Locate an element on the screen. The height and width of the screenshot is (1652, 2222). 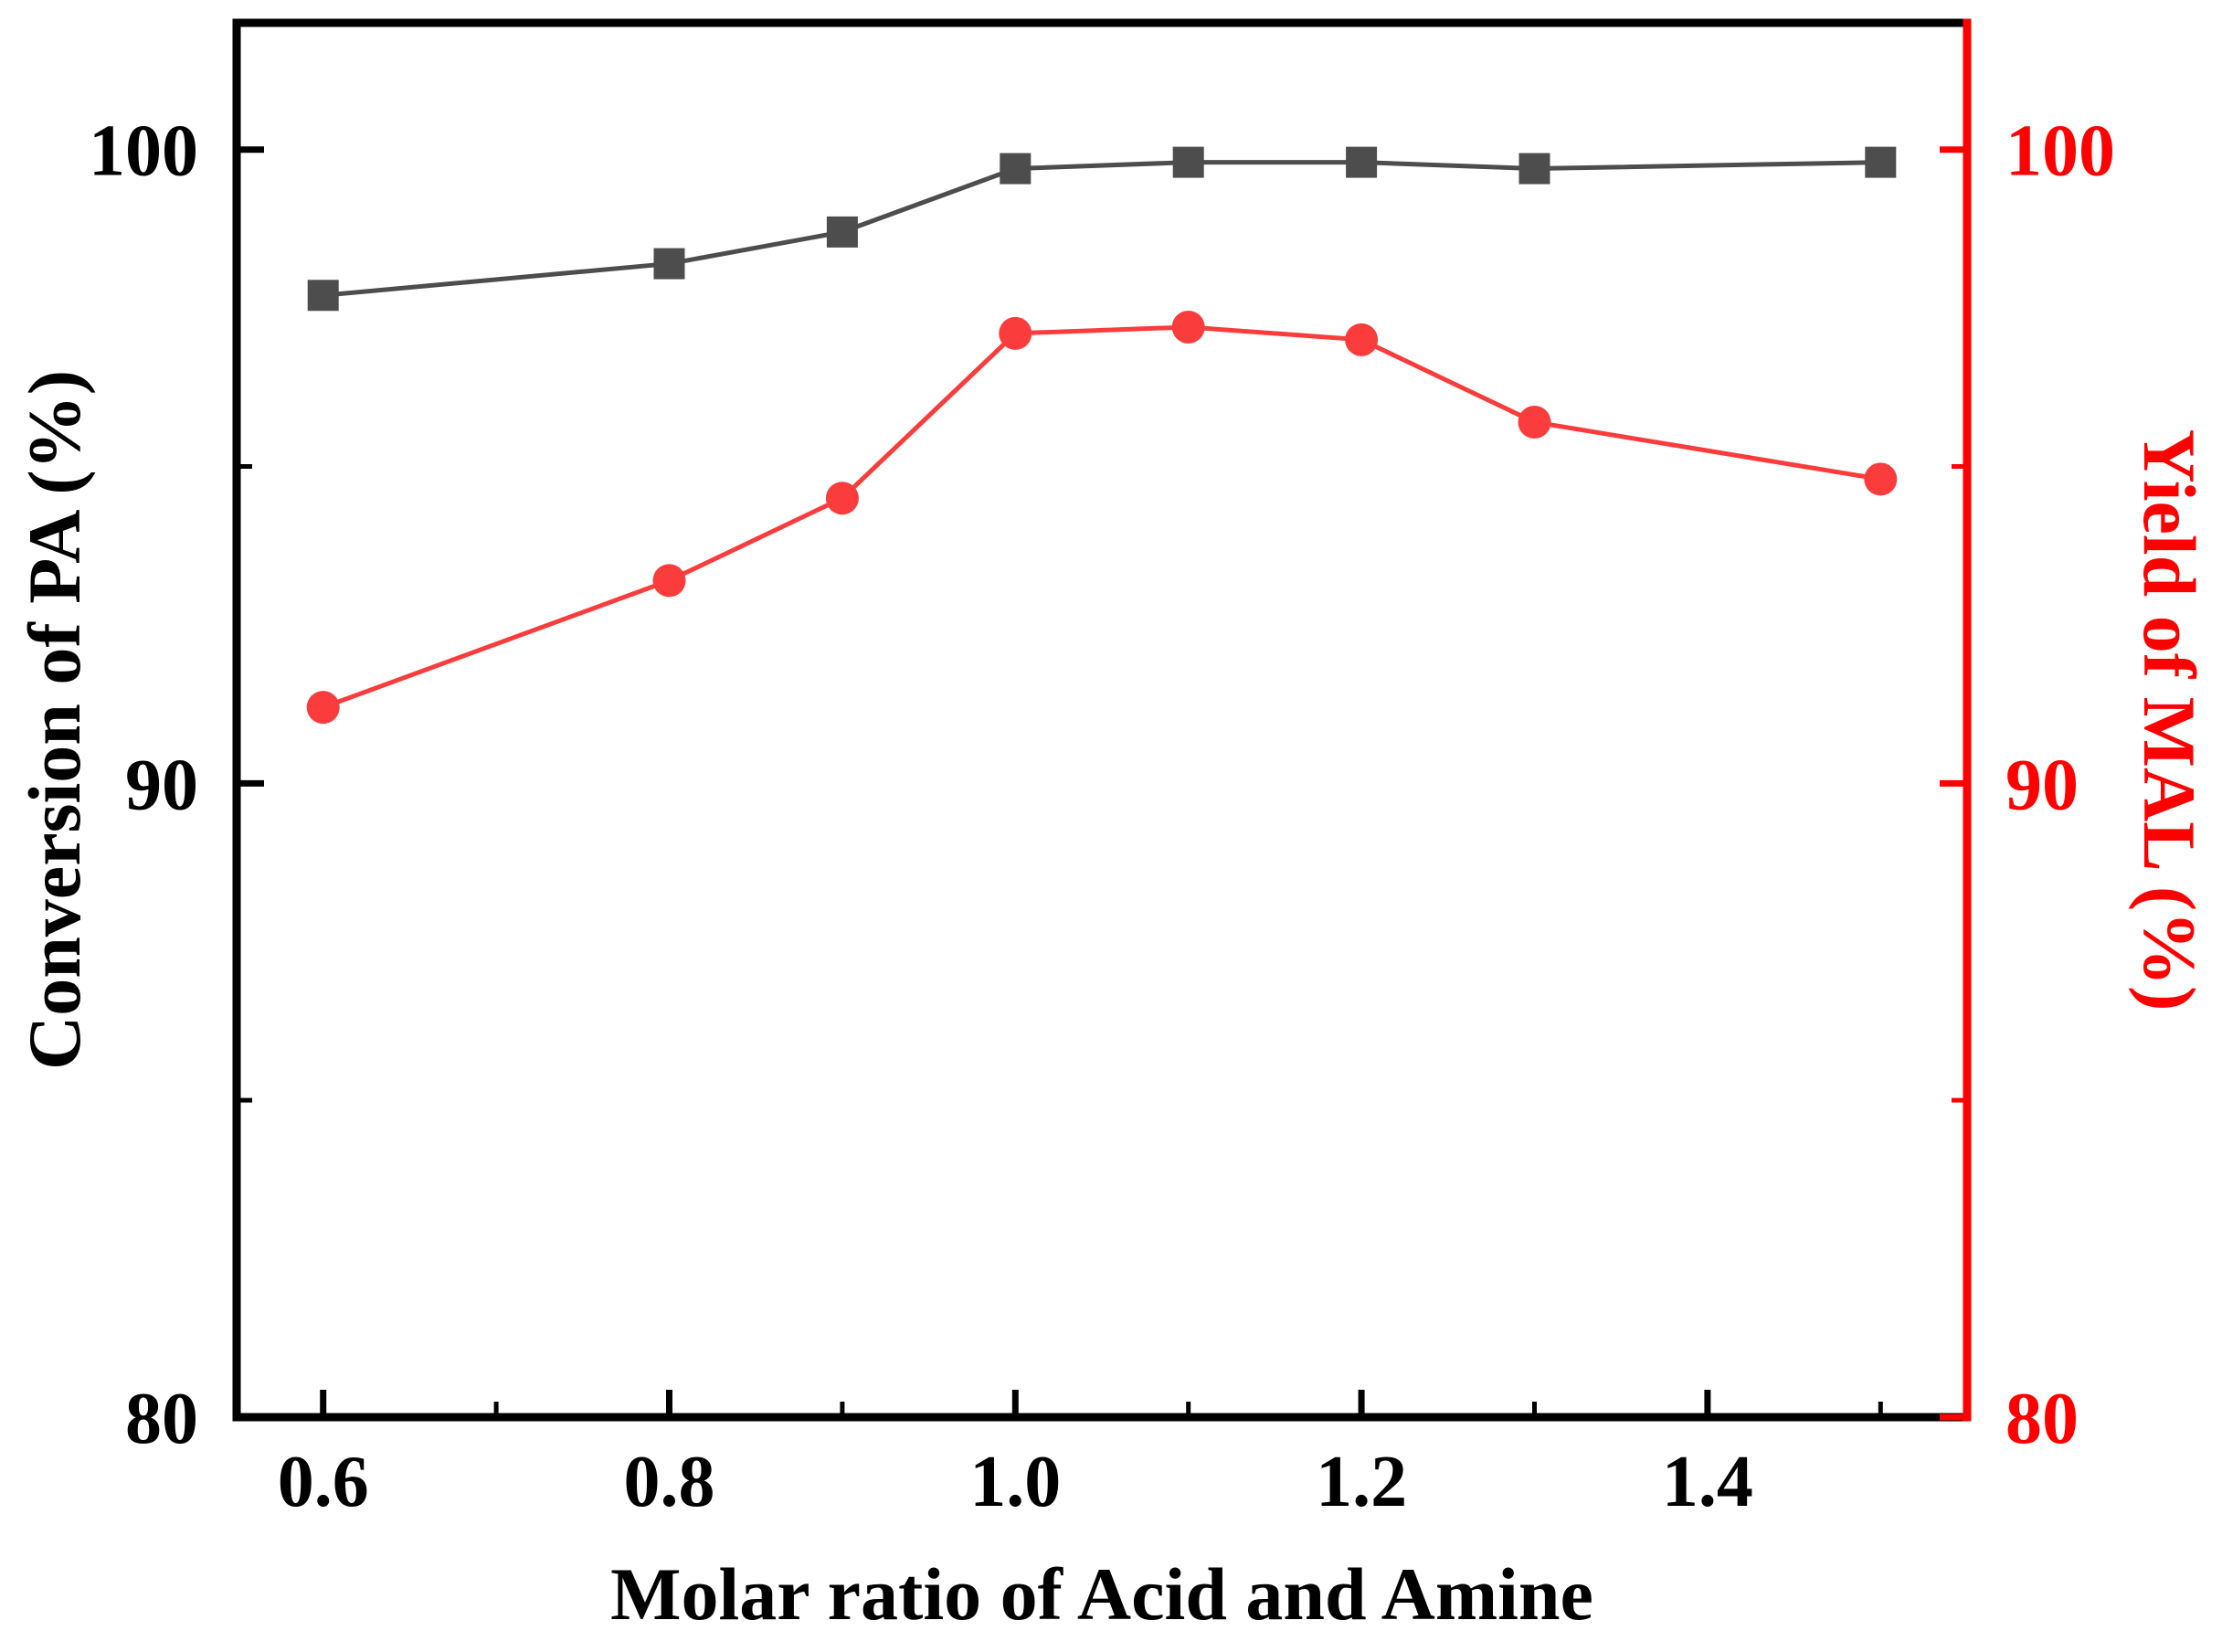
y-right-tick-label: 80 is located at coordinates (2042, 1419).